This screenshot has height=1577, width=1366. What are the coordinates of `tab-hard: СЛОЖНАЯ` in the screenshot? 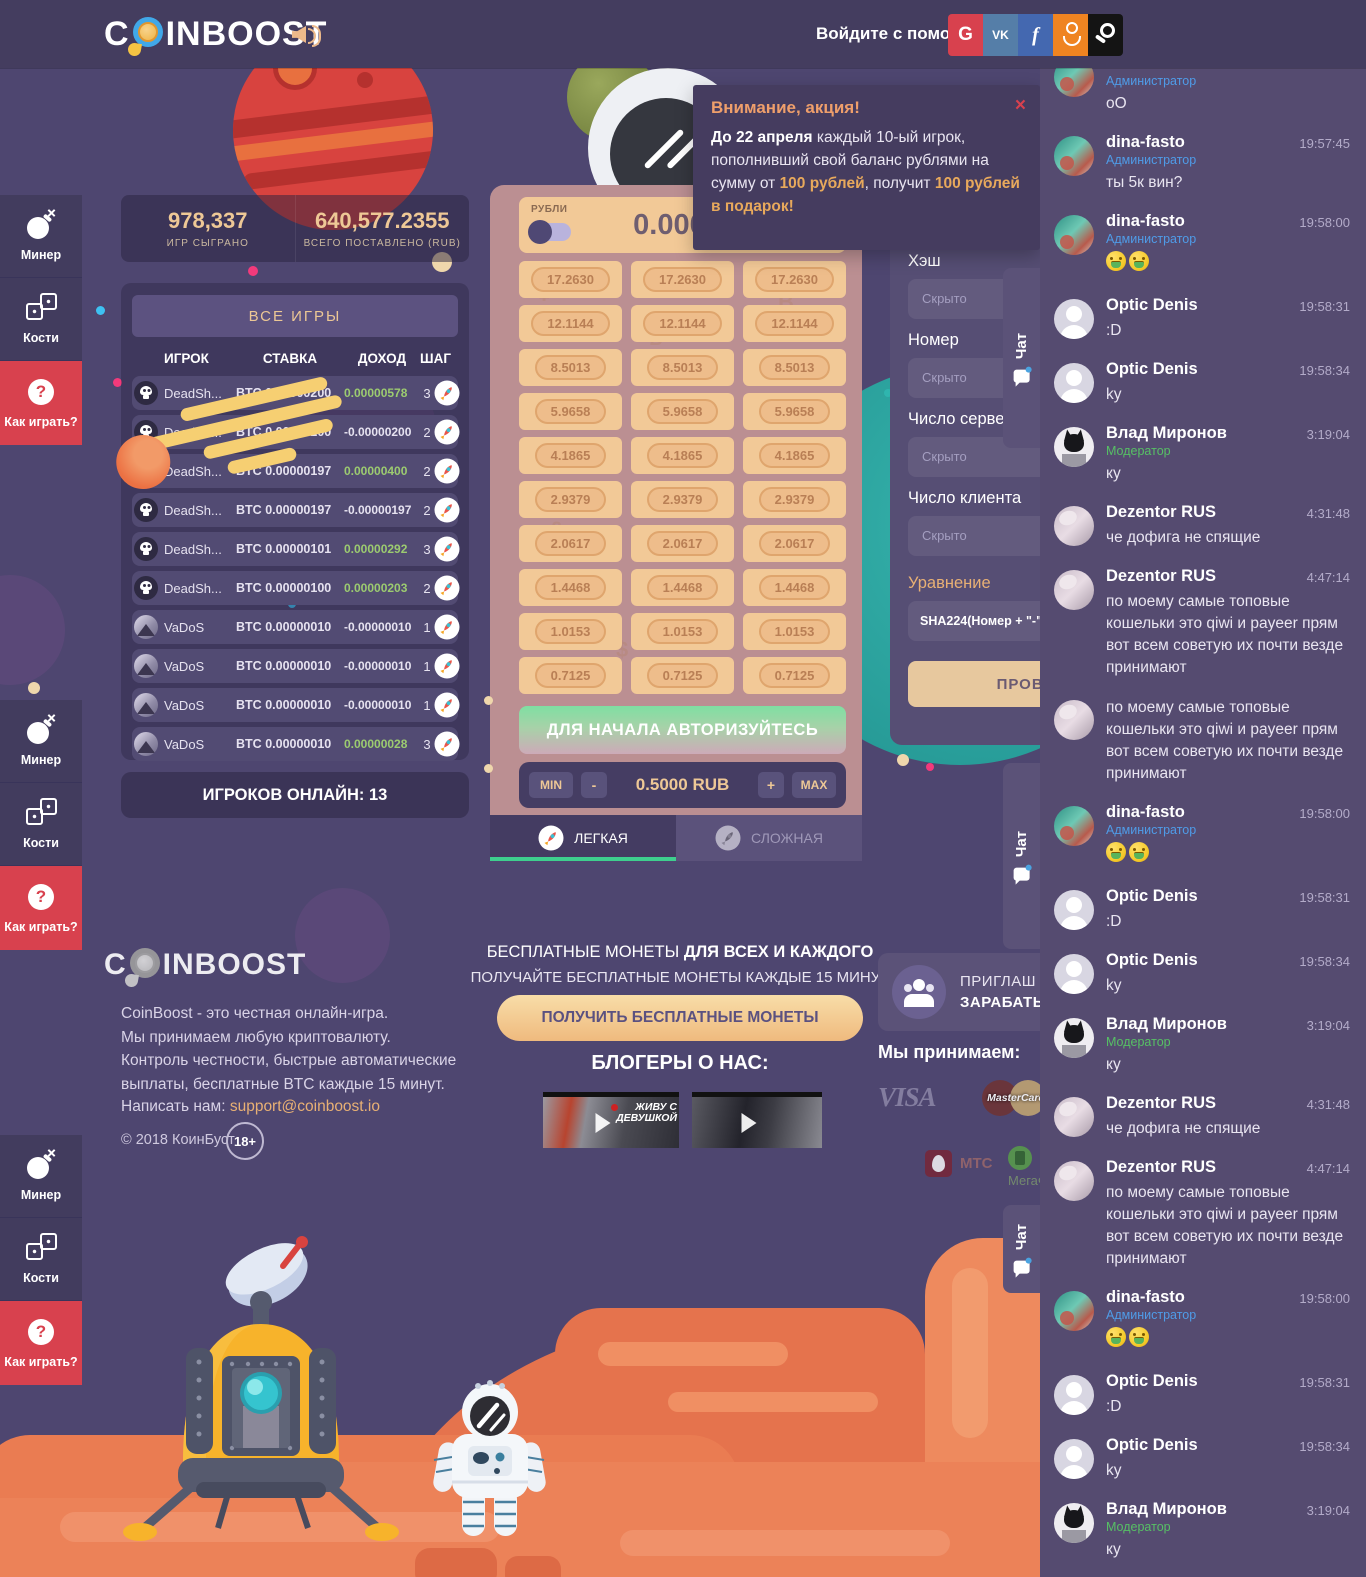 It's located at (769, 838).